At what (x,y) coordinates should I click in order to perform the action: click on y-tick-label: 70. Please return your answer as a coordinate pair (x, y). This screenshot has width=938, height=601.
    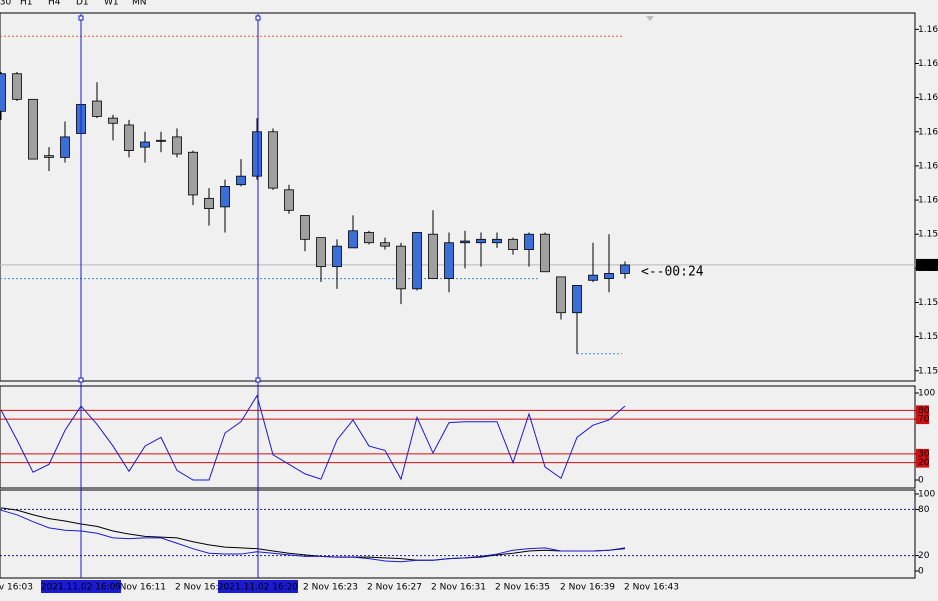
    Looking at the image, I should click on (924, 420).